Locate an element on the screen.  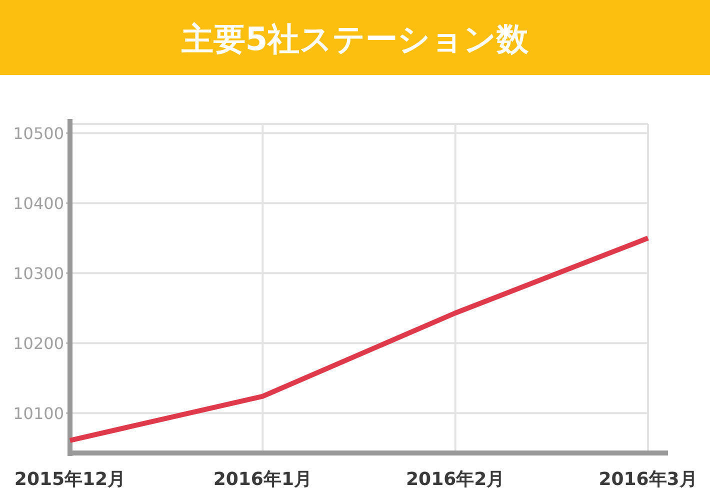
x-tick-label: 2016年1月 is located at coordinates (262, 479).